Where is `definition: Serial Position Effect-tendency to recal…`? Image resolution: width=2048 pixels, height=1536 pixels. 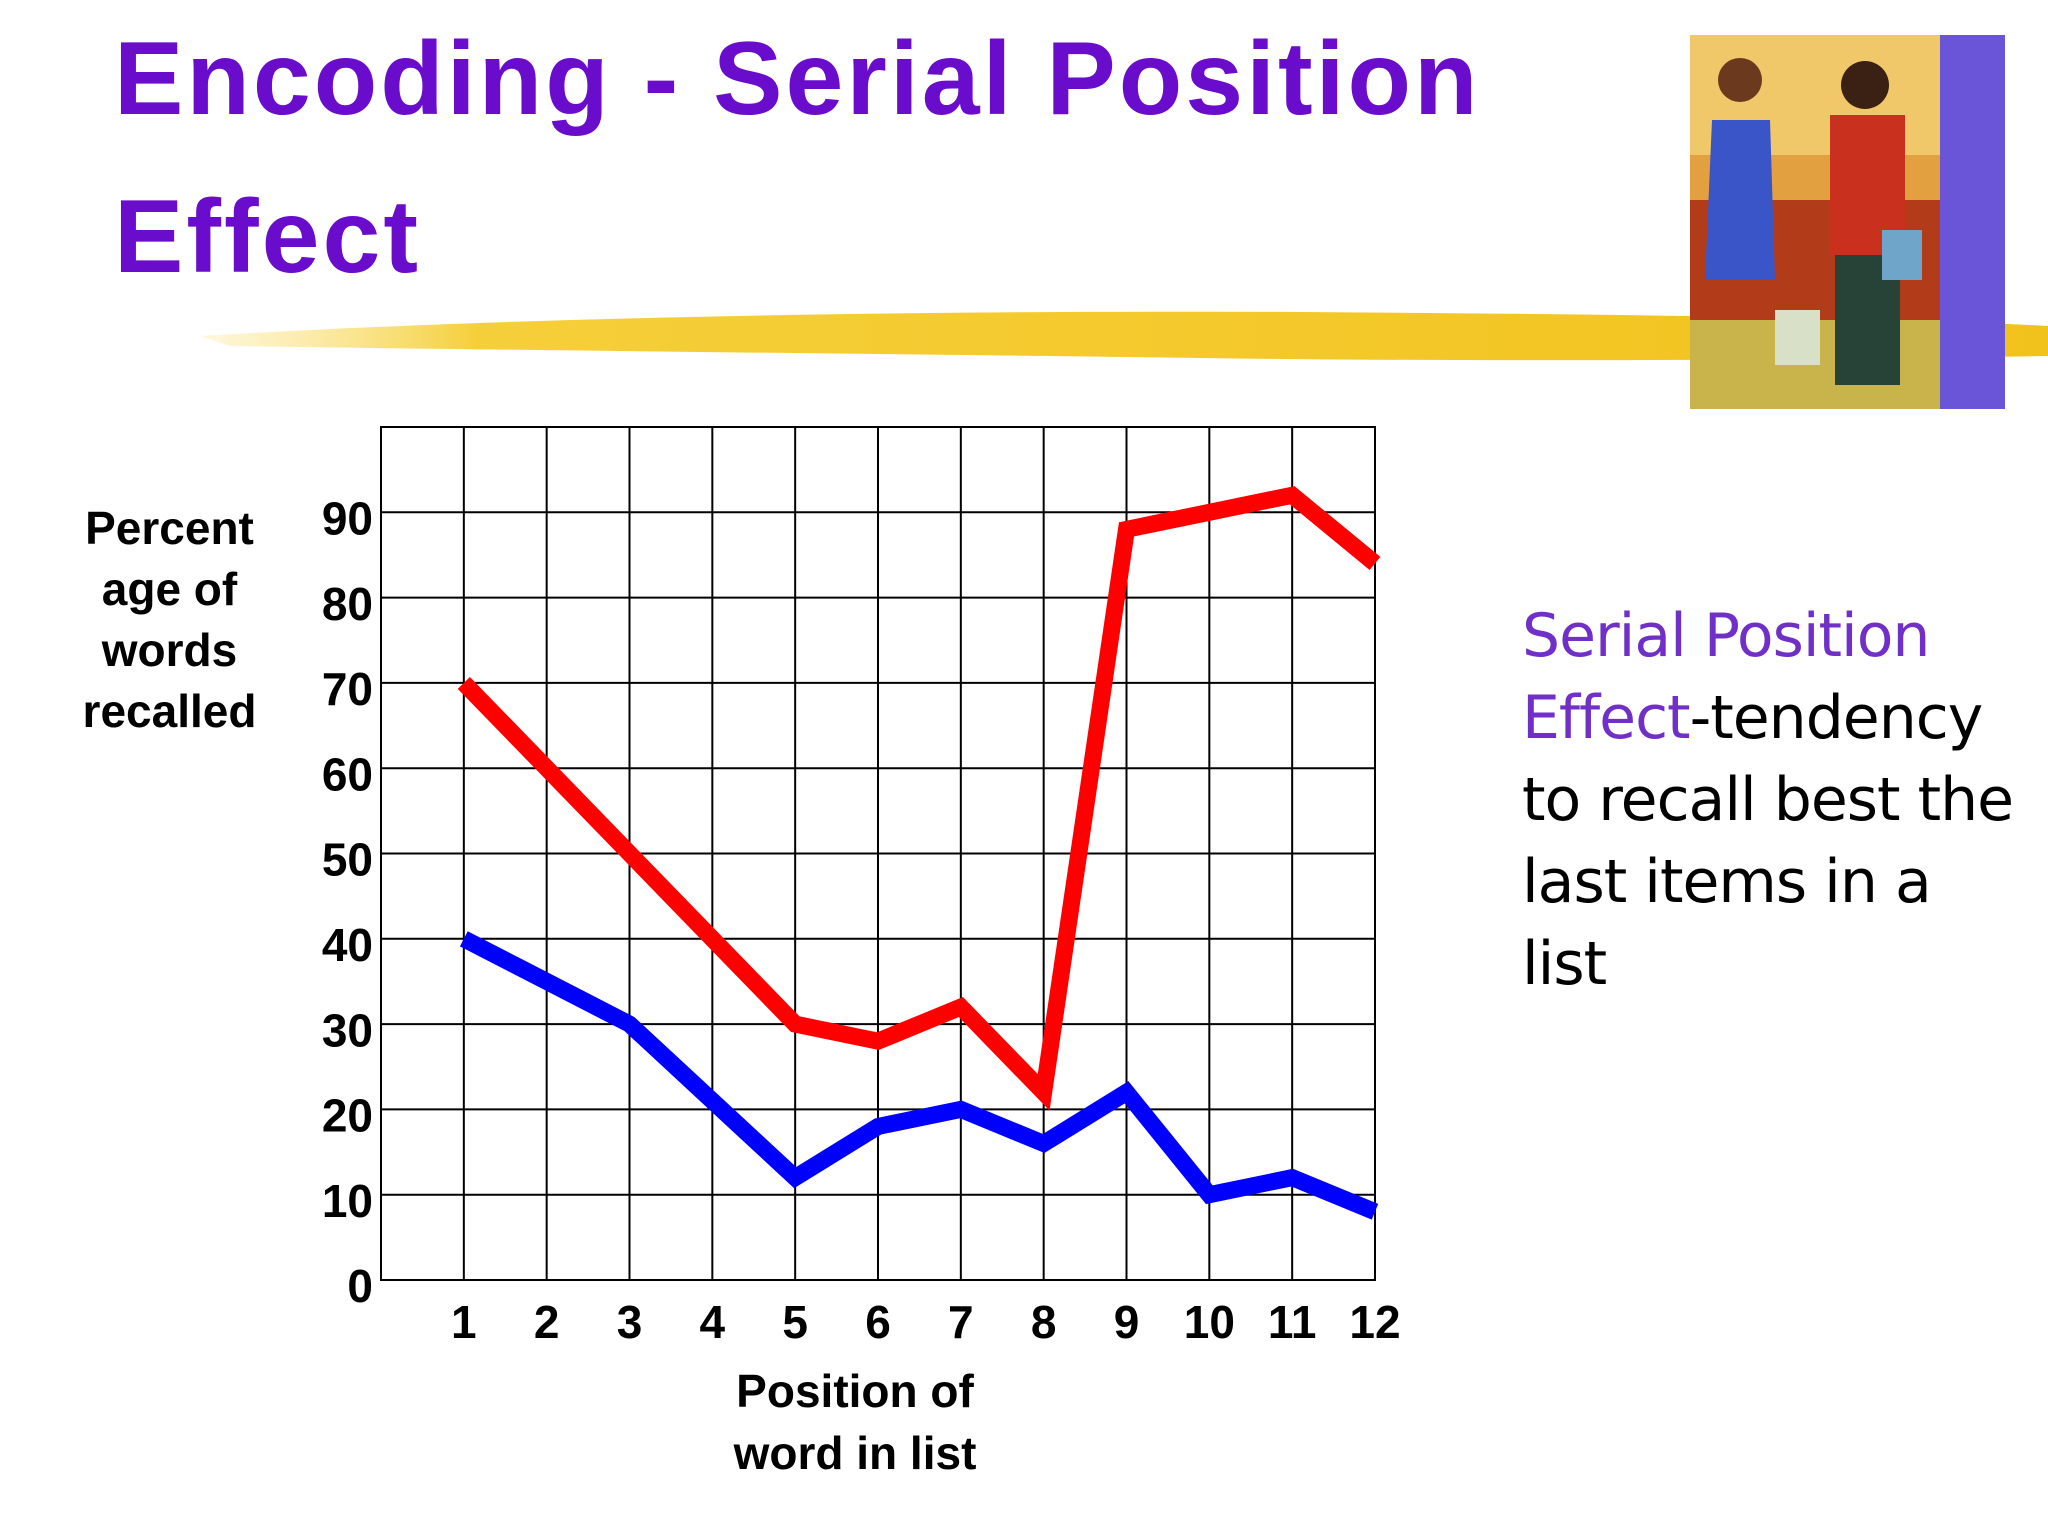 definition: Serial Position Effect-tendency to recal… is located at coordinates (1772, 800).